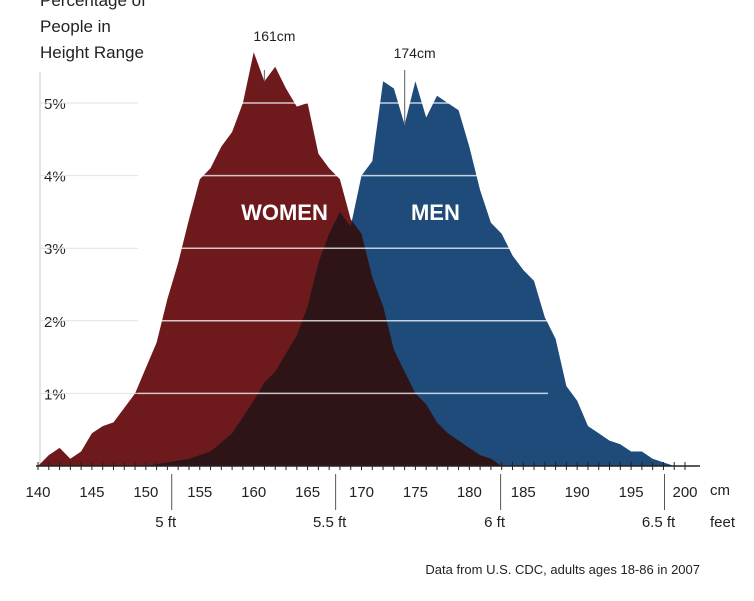 Image resolution: width=754 pixels, height=601 pixels. Describe the element at coordinates (307, 492) in the screenshot. I see `x-cm-tick-label-165: 165` at that location.